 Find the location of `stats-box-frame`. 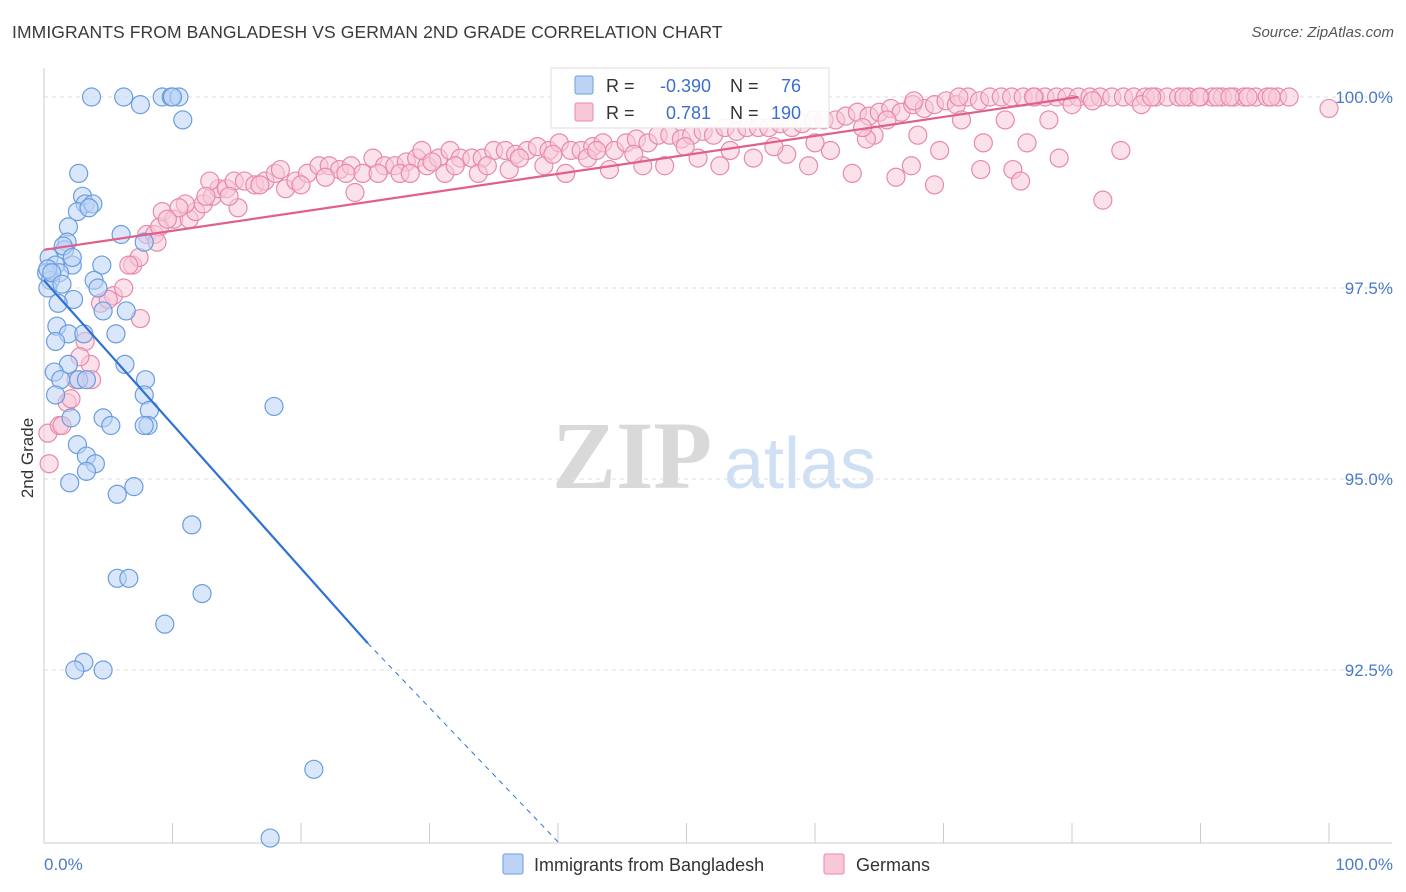

stats-box-frame is located at coordinates (690, 98).